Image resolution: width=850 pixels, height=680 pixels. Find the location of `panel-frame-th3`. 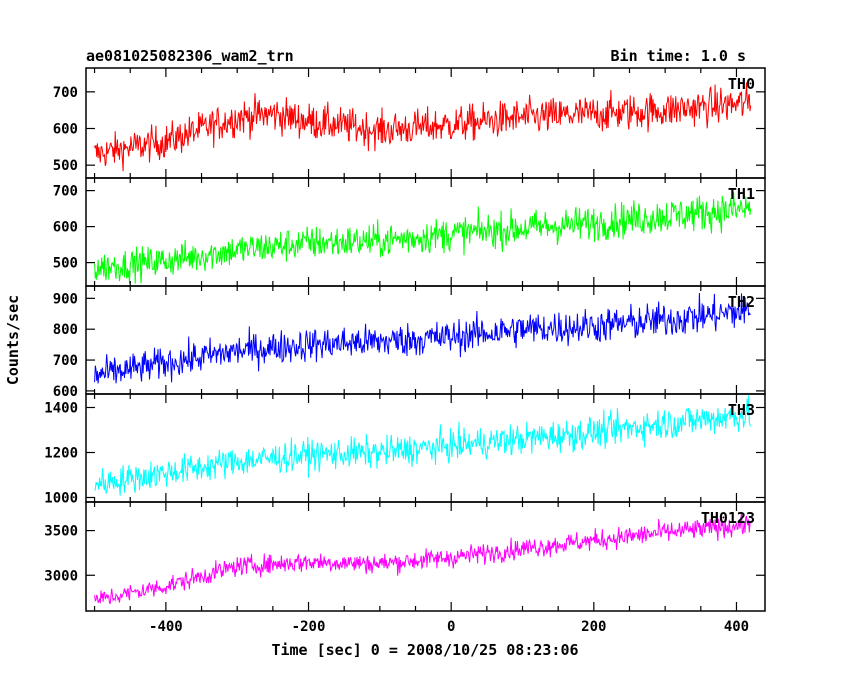

panel-frame-th3 is located at coordinates (425, 448).